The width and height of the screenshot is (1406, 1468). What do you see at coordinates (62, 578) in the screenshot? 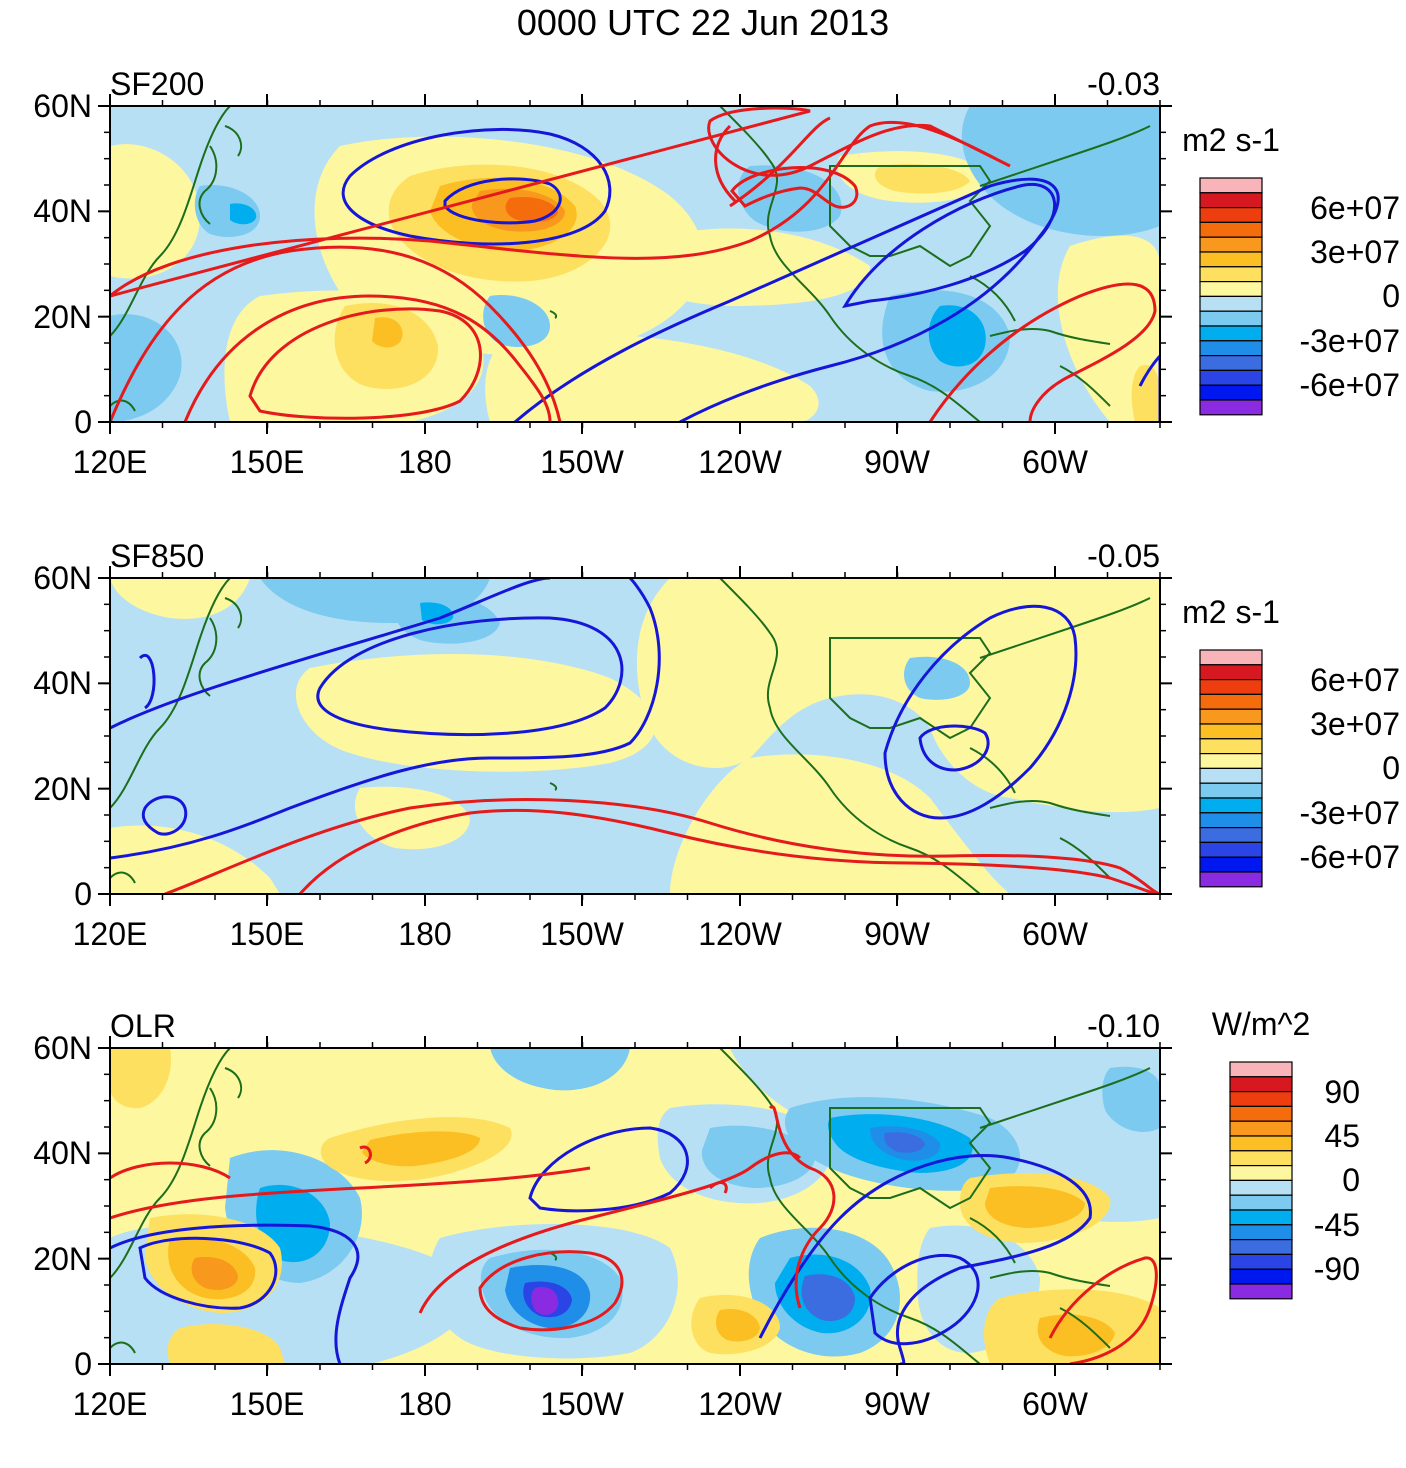
I see `y-tick-label: 60N` at bounding box center [62, 578].